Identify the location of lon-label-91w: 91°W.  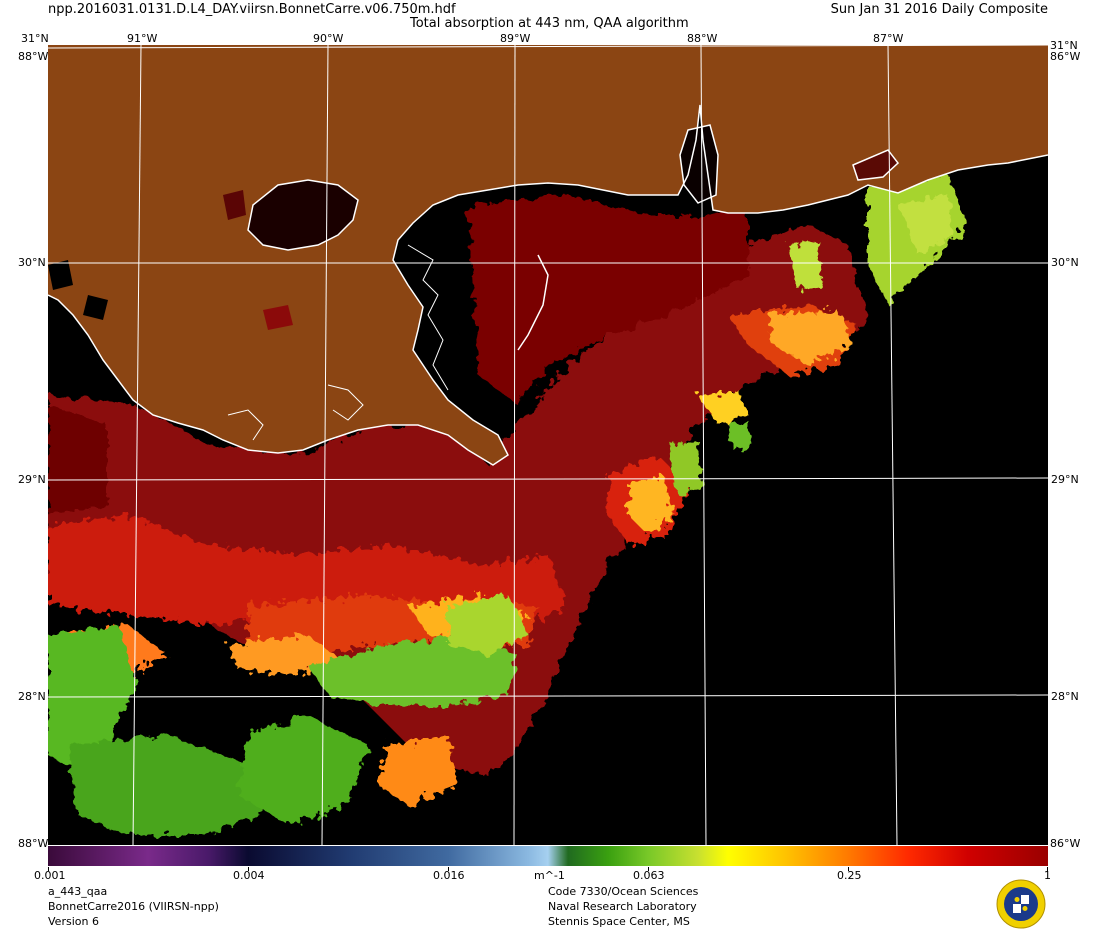
(142, 38).